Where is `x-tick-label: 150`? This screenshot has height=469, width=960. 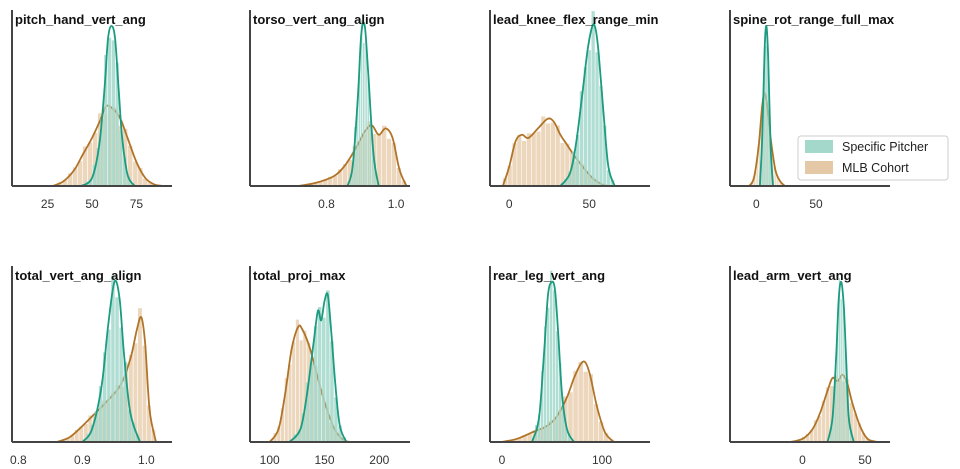
x-tick-label: 150 is located at coordinates (324, 460).